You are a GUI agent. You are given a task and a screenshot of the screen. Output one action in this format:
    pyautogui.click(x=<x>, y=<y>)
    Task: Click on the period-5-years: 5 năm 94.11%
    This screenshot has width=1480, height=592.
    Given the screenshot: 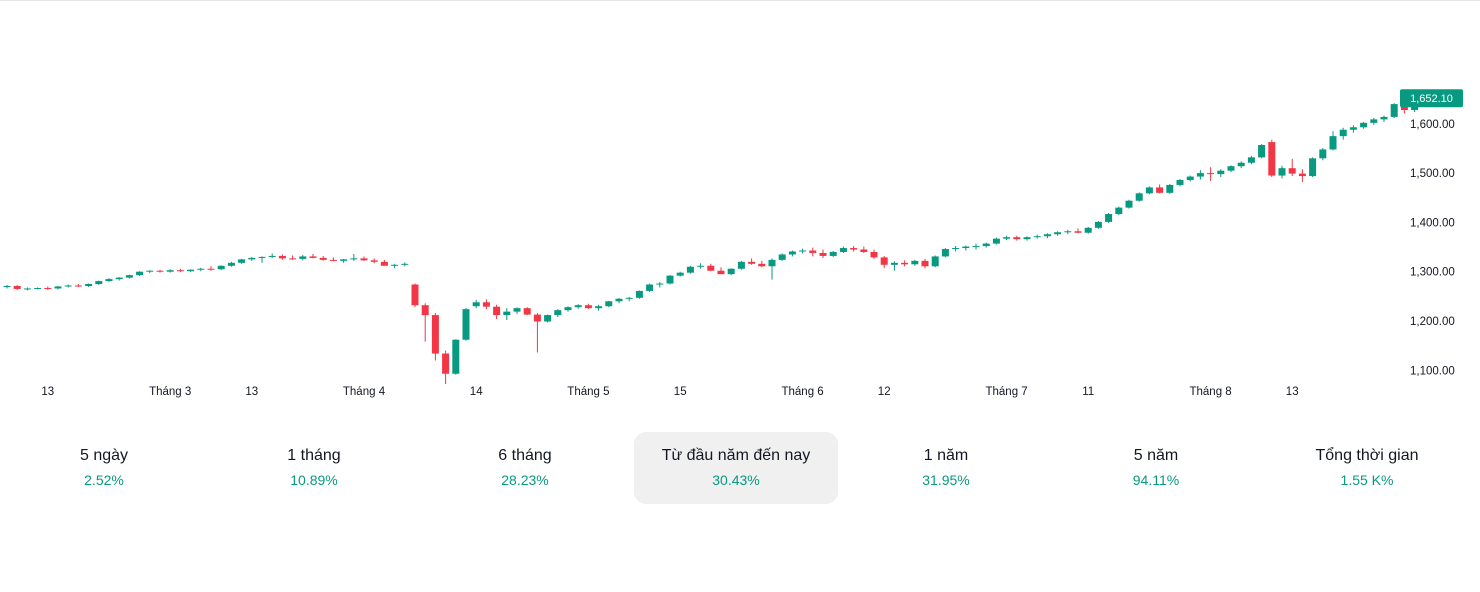 What is the action you would take?
    pyautogui.click(x=1156, y=468)
    